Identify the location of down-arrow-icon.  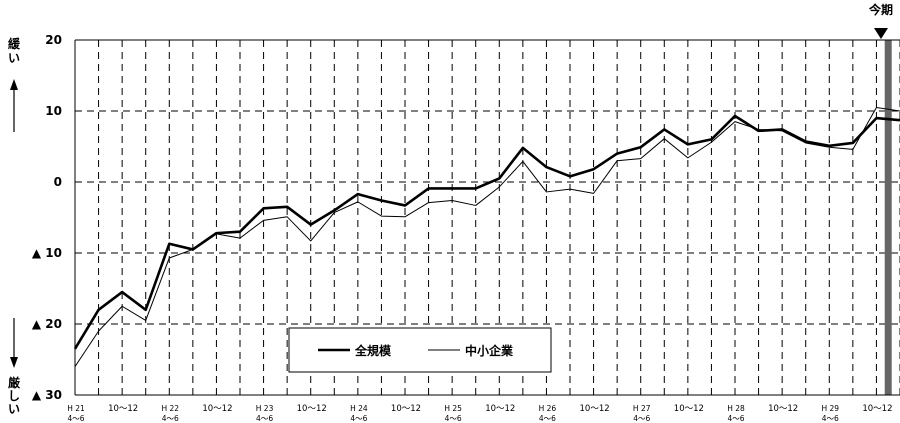
(14, 343).